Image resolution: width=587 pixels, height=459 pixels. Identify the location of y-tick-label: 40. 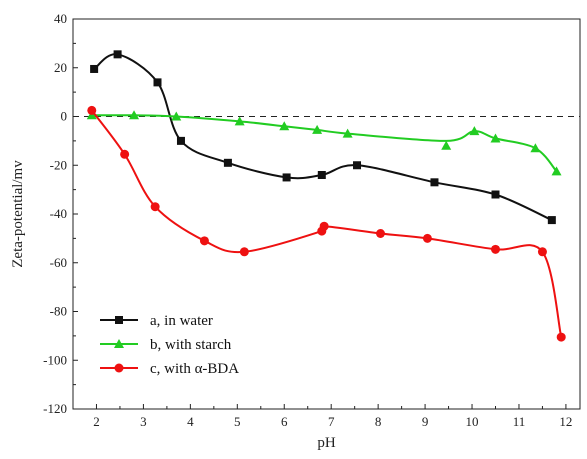
(60, 18).